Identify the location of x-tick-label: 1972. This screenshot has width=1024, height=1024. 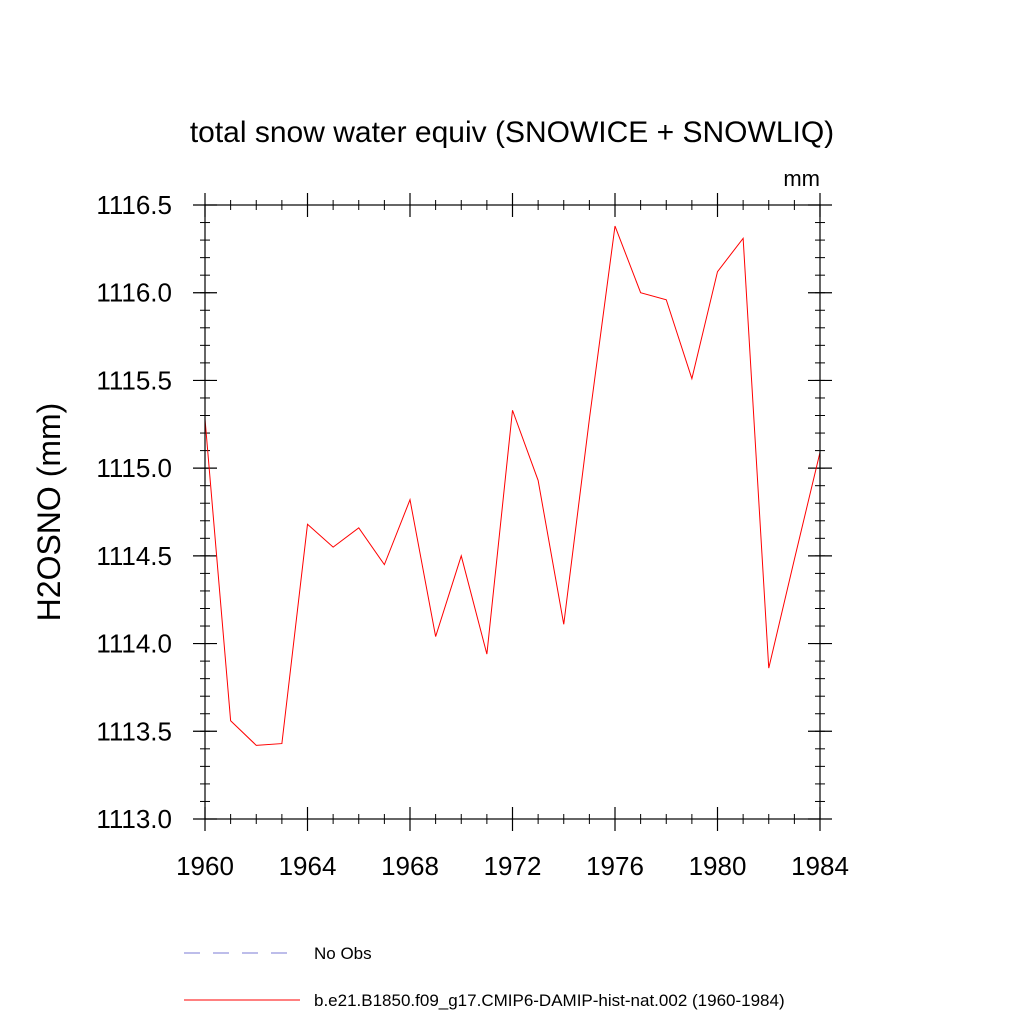
(513, 866).